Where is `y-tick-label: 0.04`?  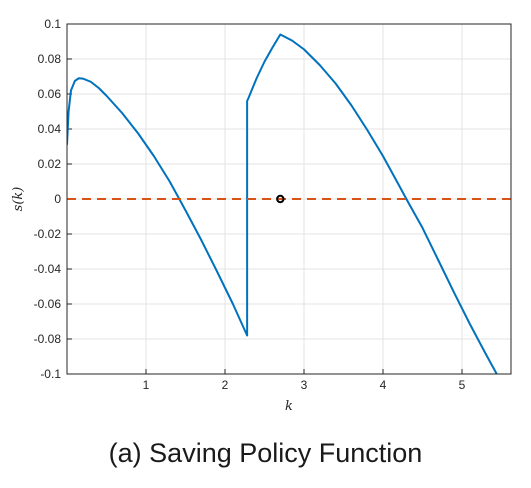 y-tick-label: 0.04 is located at coordinates (50, 129).